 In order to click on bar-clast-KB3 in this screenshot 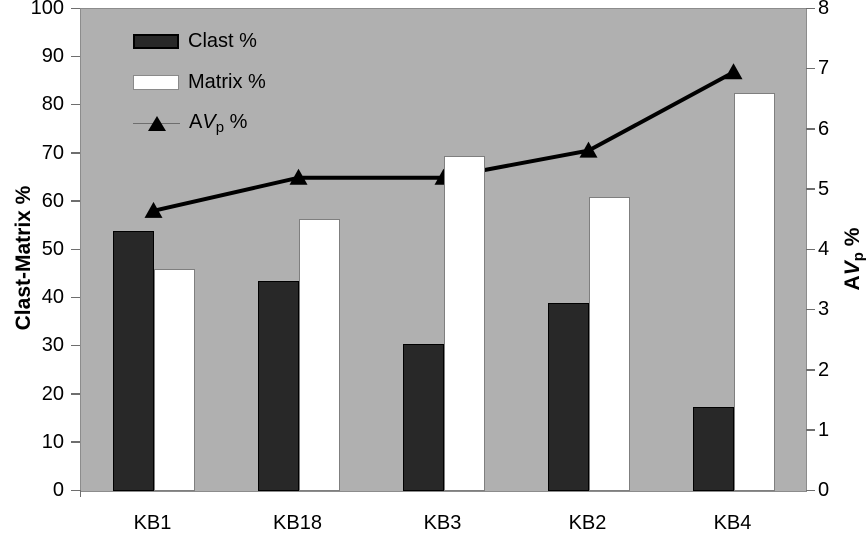, I will do `click(423, 417)`.